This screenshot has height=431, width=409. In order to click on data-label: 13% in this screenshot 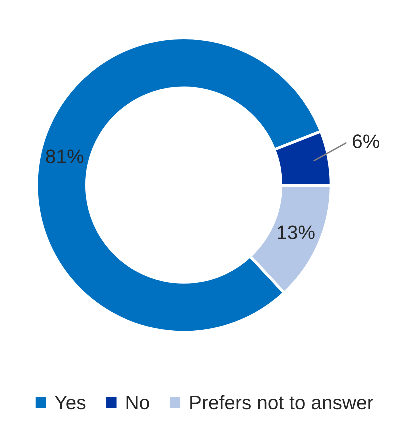, I will do `click(296, 233)`.